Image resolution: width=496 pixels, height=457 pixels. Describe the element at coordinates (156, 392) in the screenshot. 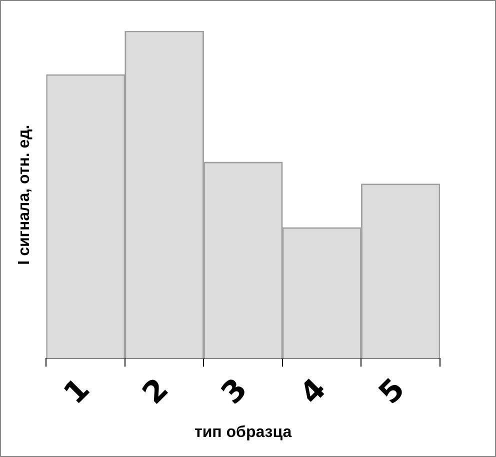

I see `x-tick-label: 2` at that location.